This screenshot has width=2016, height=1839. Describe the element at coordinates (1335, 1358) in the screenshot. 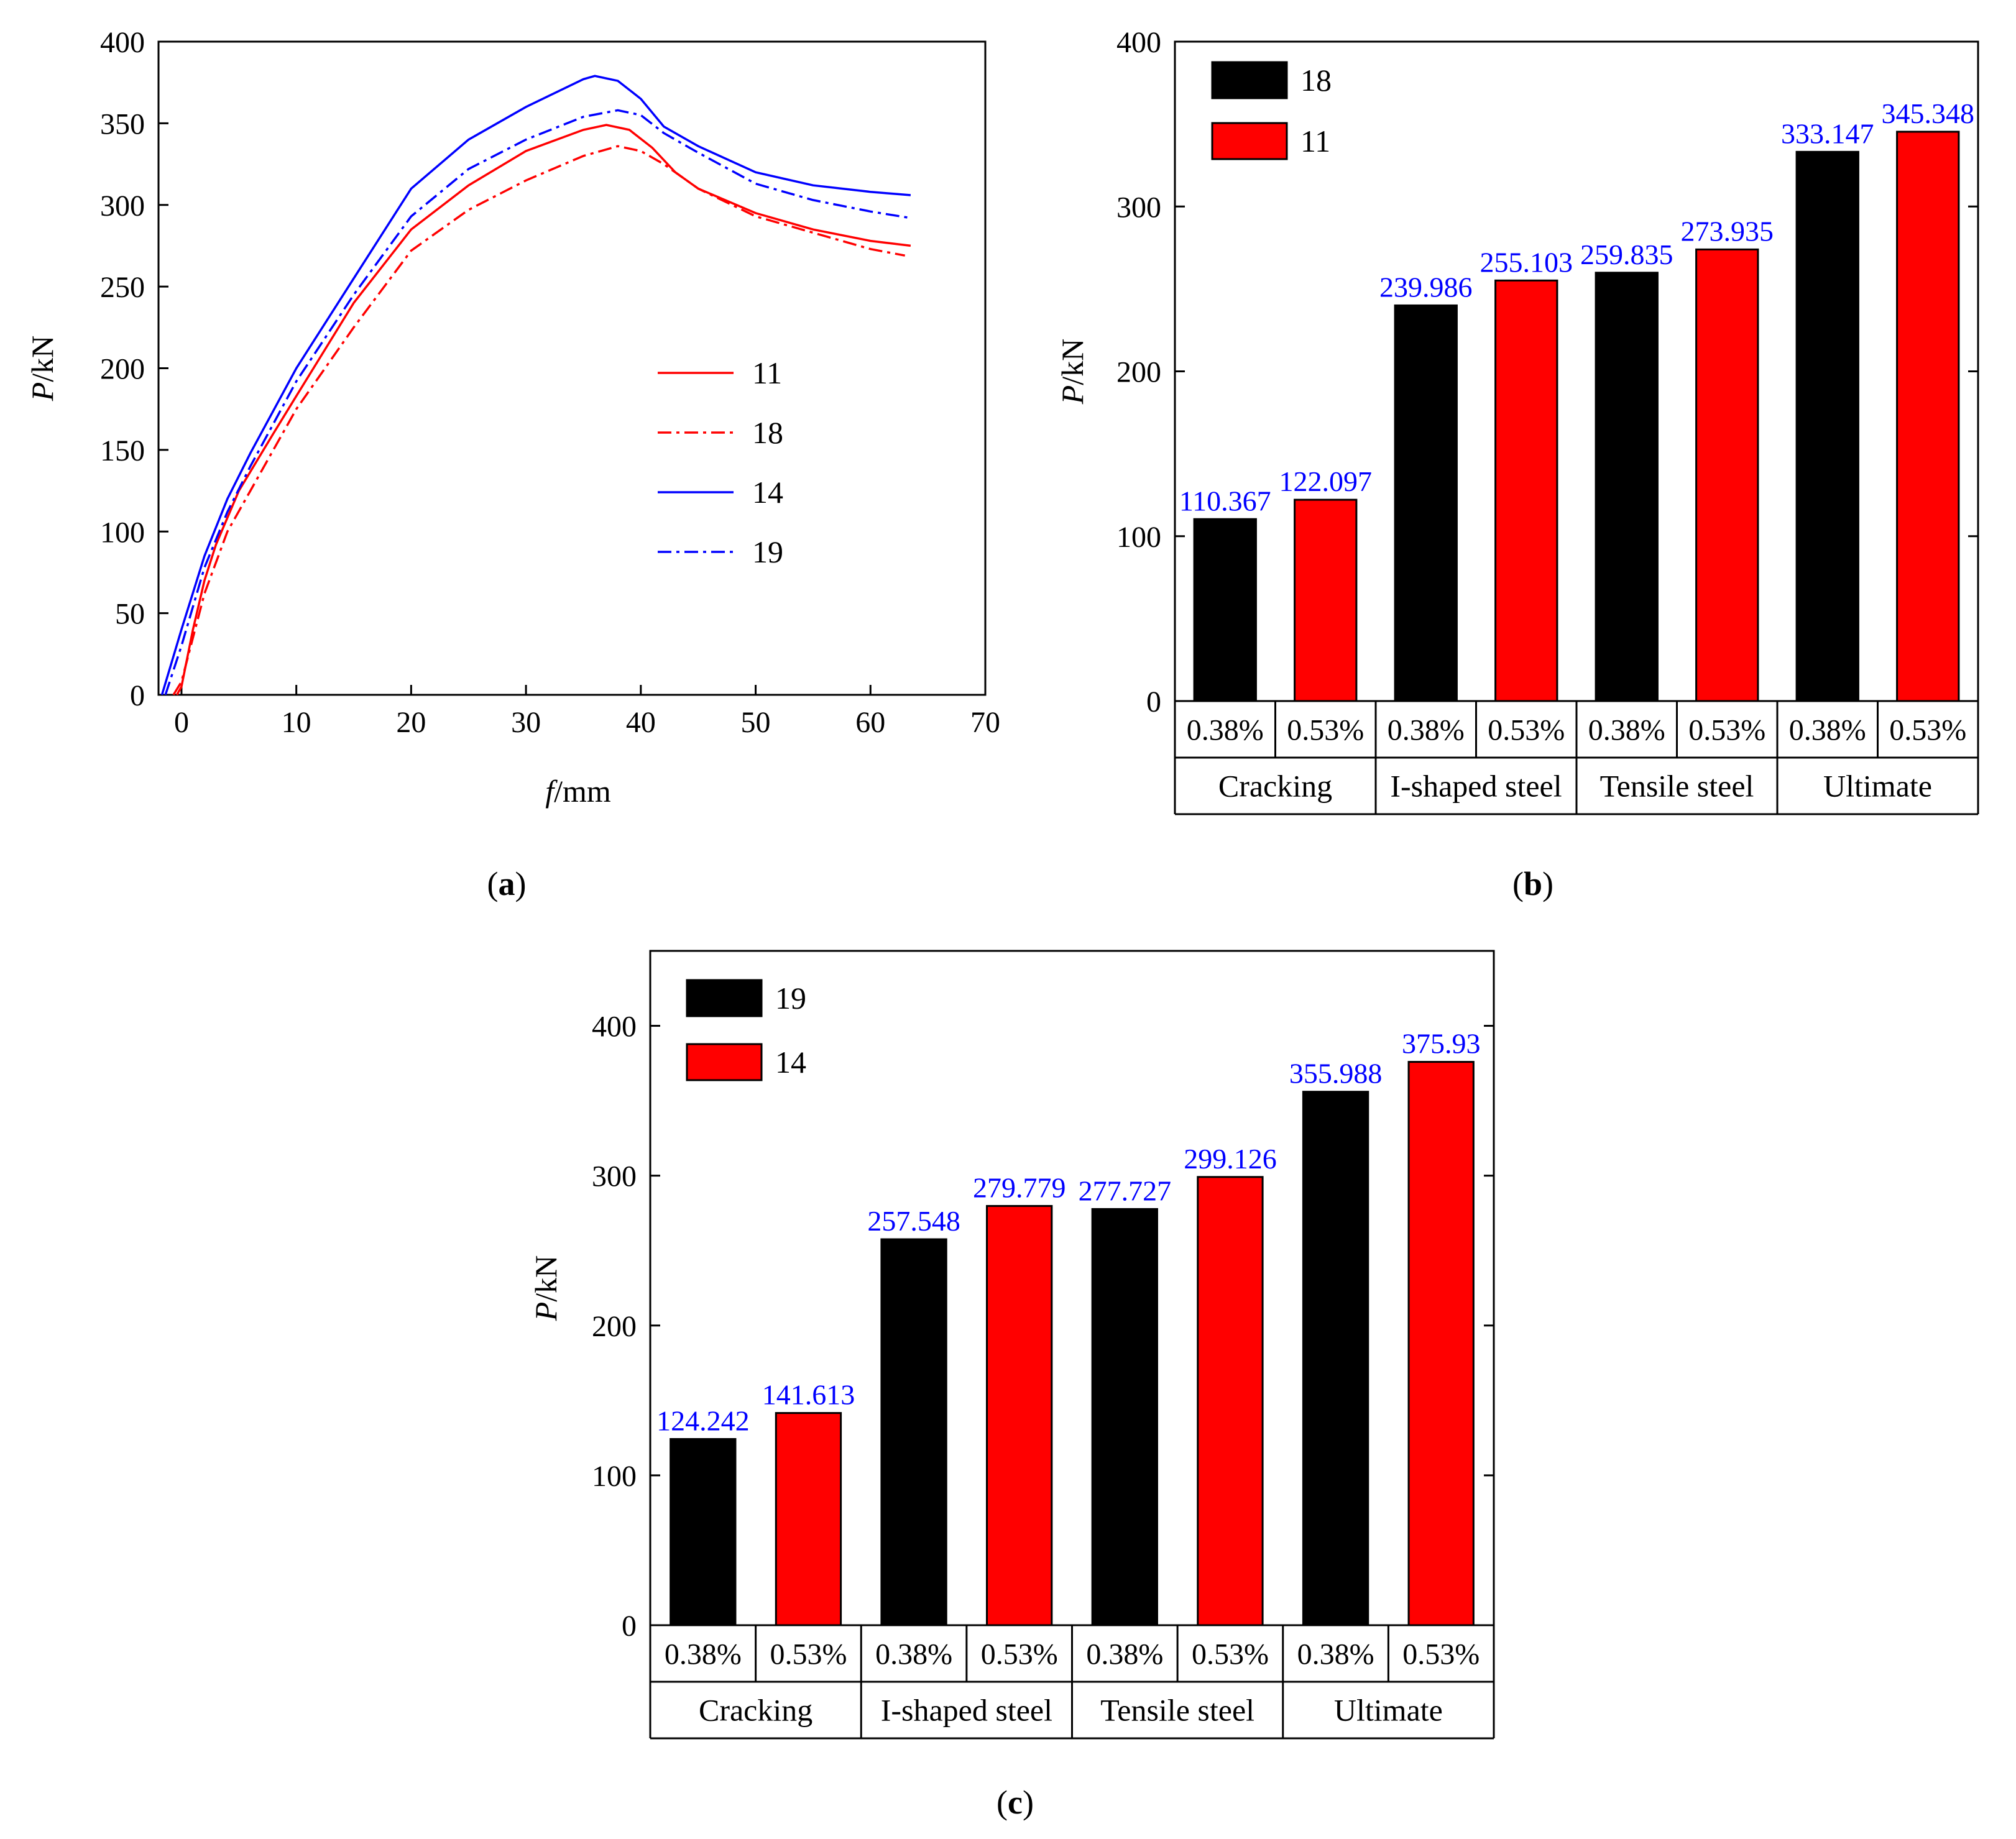

I see `bar-19-ultimate` at that location.